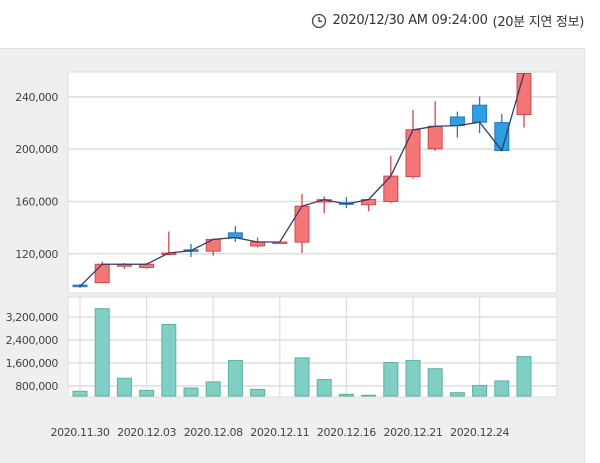 This screenshot has width=600, height=463. I want to click on date-tick-label: 2020.12.11, so click(279, 432).